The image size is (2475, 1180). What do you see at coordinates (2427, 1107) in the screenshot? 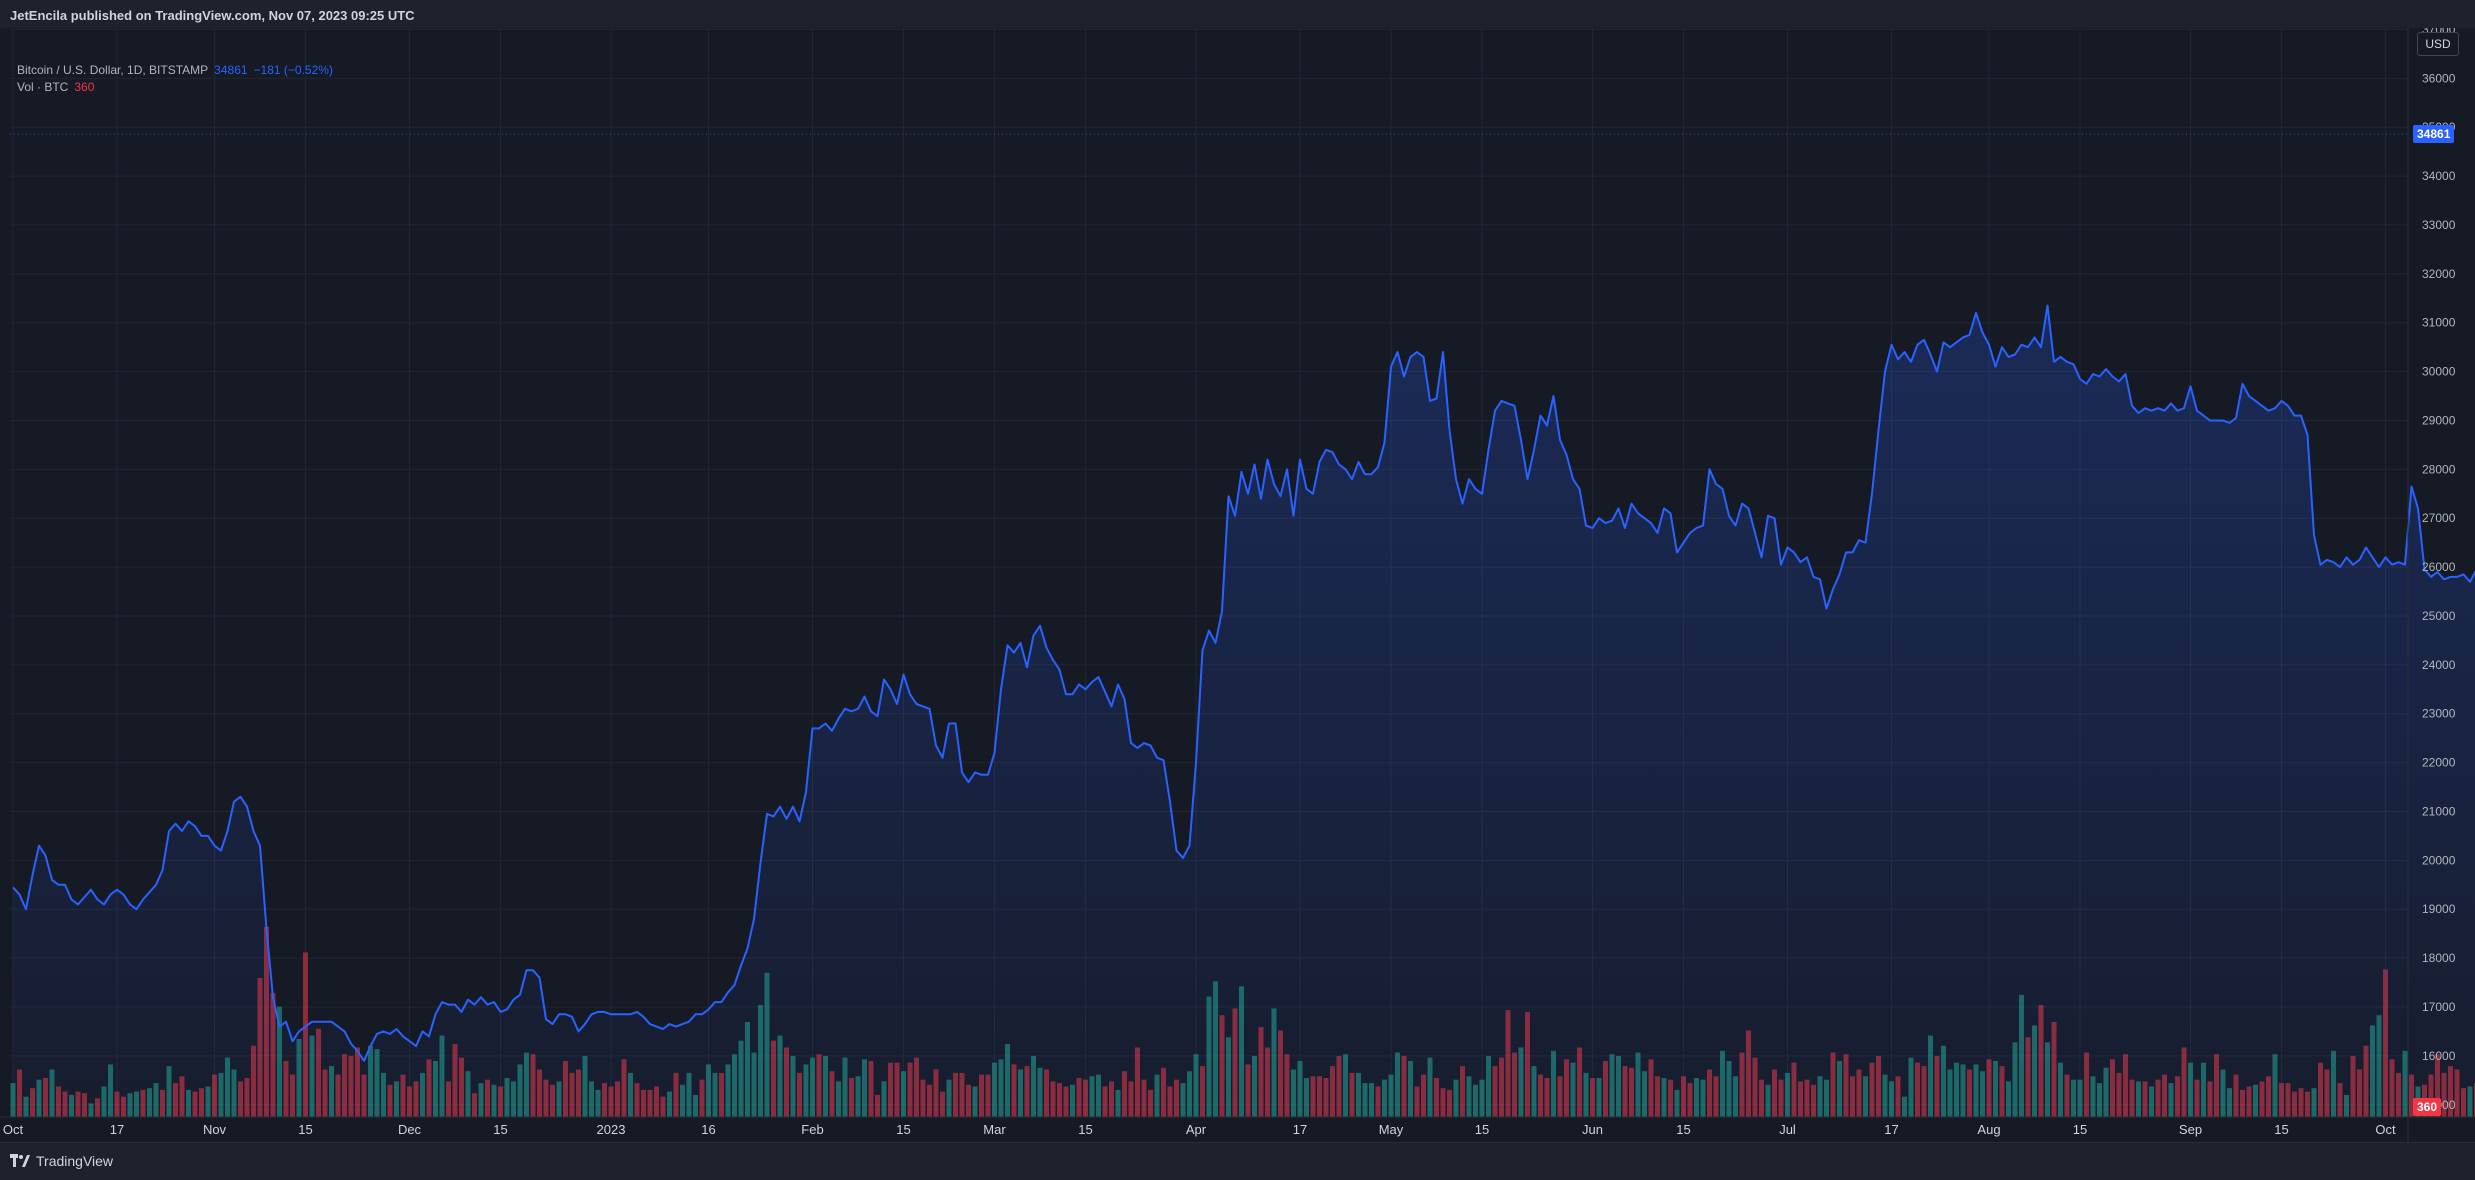
I see `volume-tag: 360` at bounding box center [2427, 1107].